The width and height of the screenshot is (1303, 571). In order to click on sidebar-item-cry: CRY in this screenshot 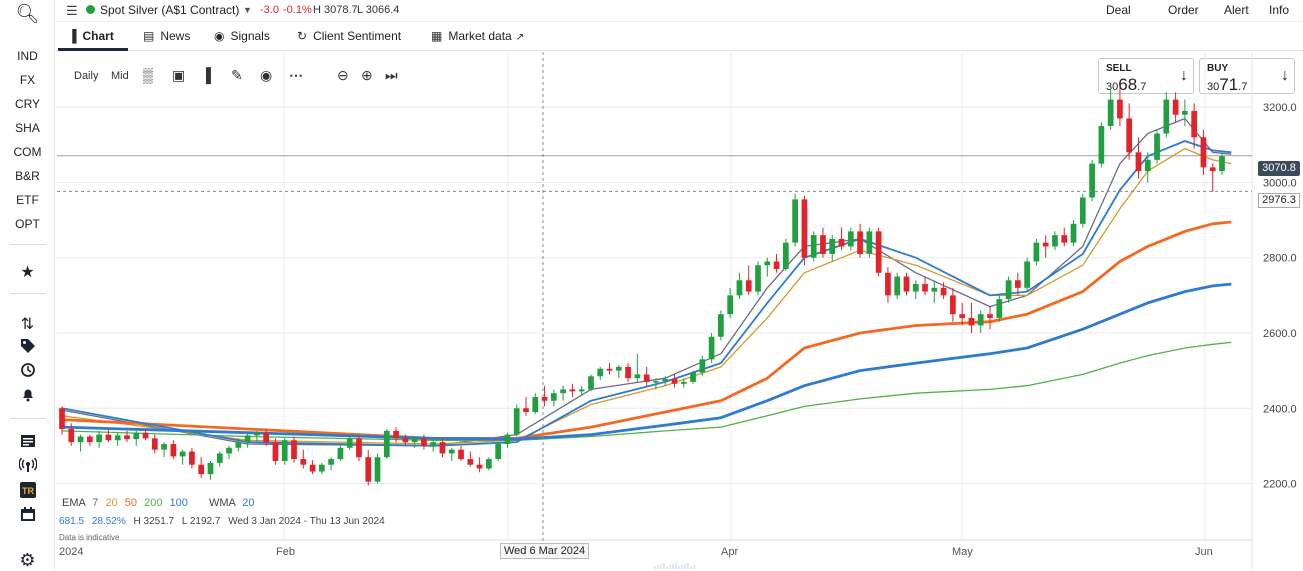, I will do `click(27, 104)`.